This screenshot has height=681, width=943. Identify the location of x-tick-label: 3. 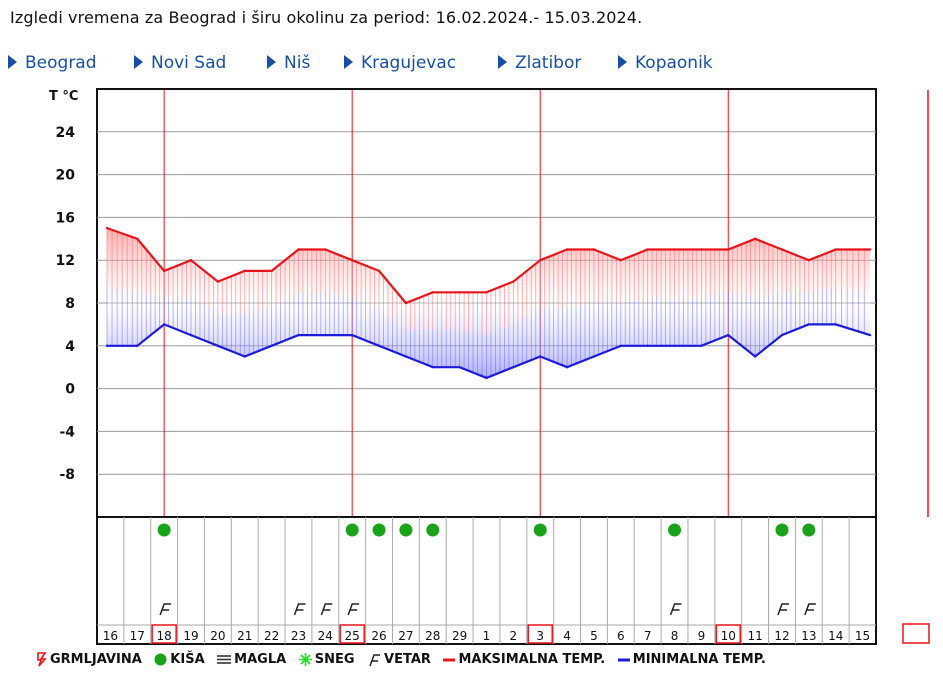
(540, 636).